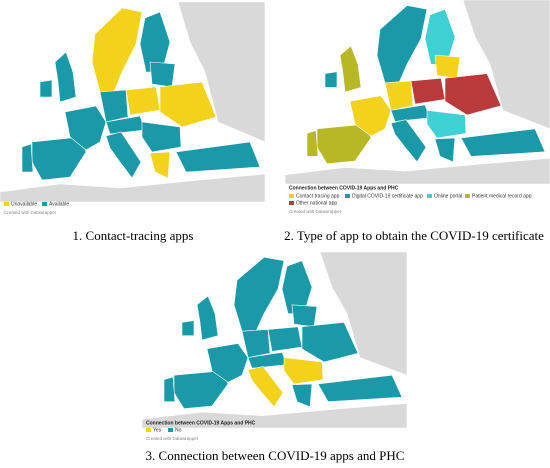 The height and width of the screenshot is (468, 550). I want to click on legend-label: Other national app, so click(316, 203).